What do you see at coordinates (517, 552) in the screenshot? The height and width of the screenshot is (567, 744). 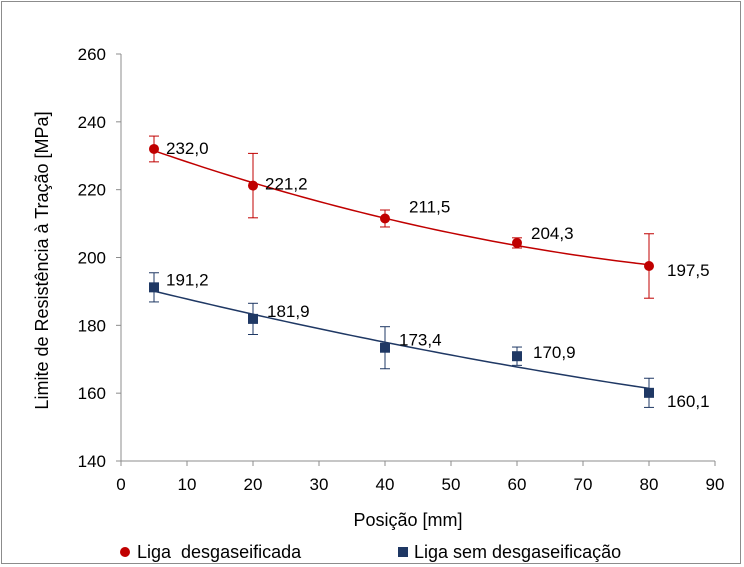 I see `legend-label-sem-desgaseificacao: Liga sem desgaseificação` at bounding box center [517, 552].